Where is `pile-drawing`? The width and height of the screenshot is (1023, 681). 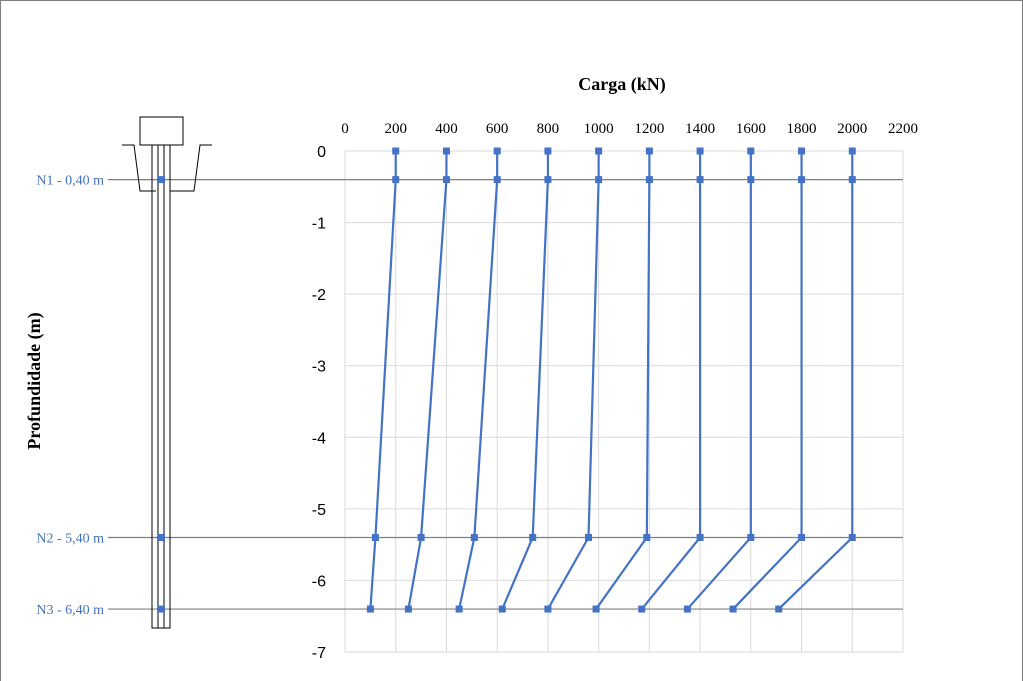 pile-drawing is located at coordinates (167, 372).